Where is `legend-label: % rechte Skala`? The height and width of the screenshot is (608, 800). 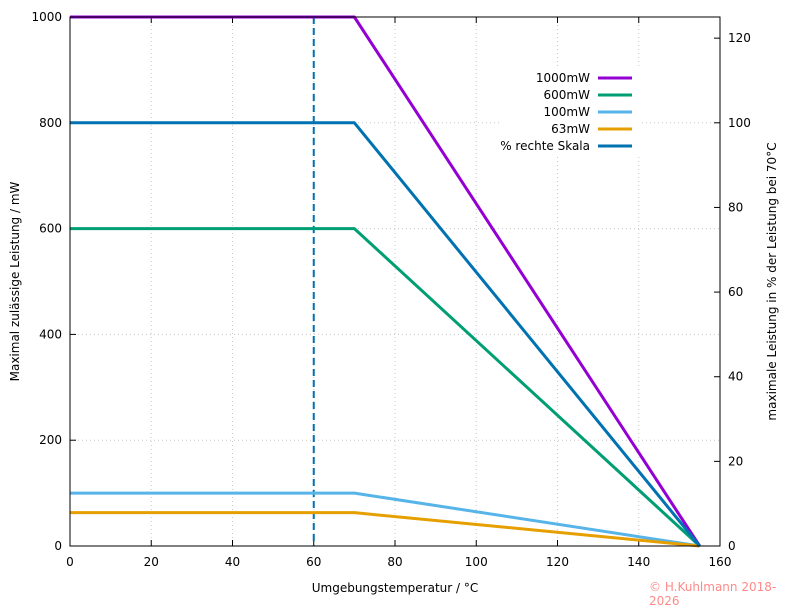
legend-label: % rechte Skala is located at coordinates (545, 146).